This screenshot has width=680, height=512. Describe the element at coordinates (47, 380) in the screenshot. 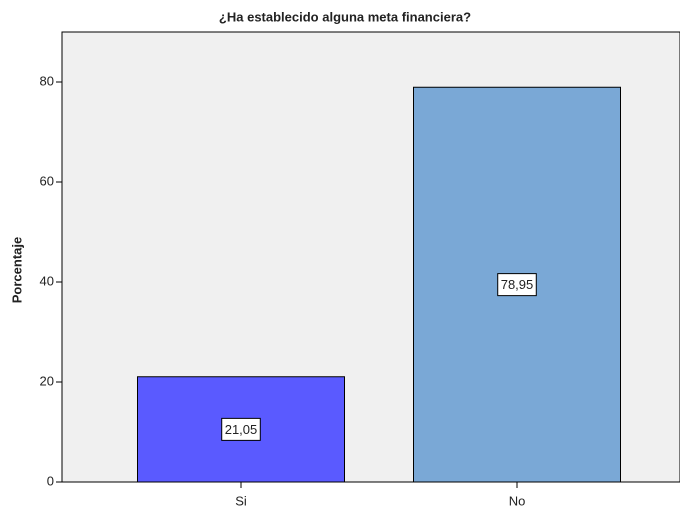

I see `y-tick-label: 20` at that location.